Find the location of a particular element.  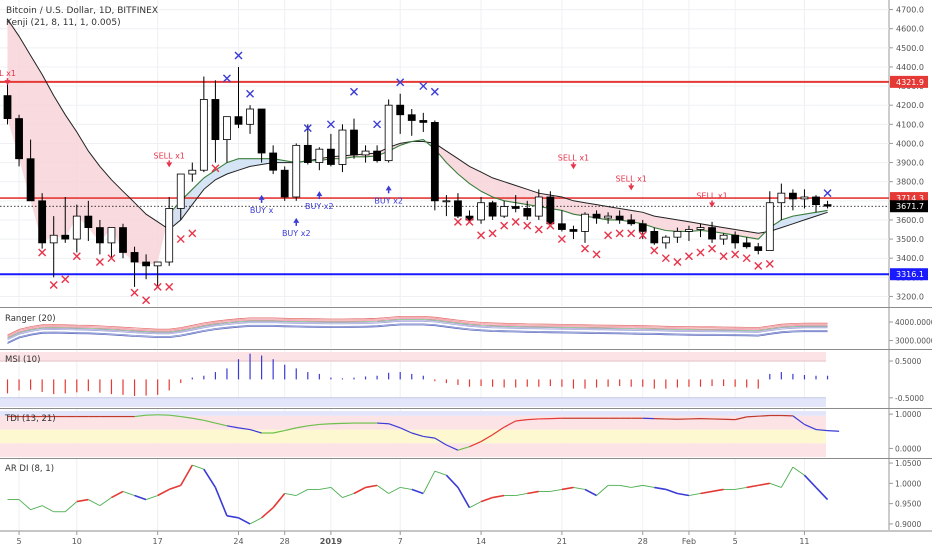

y-tick-label: 0.5000 is located at coordinates (908, 361).